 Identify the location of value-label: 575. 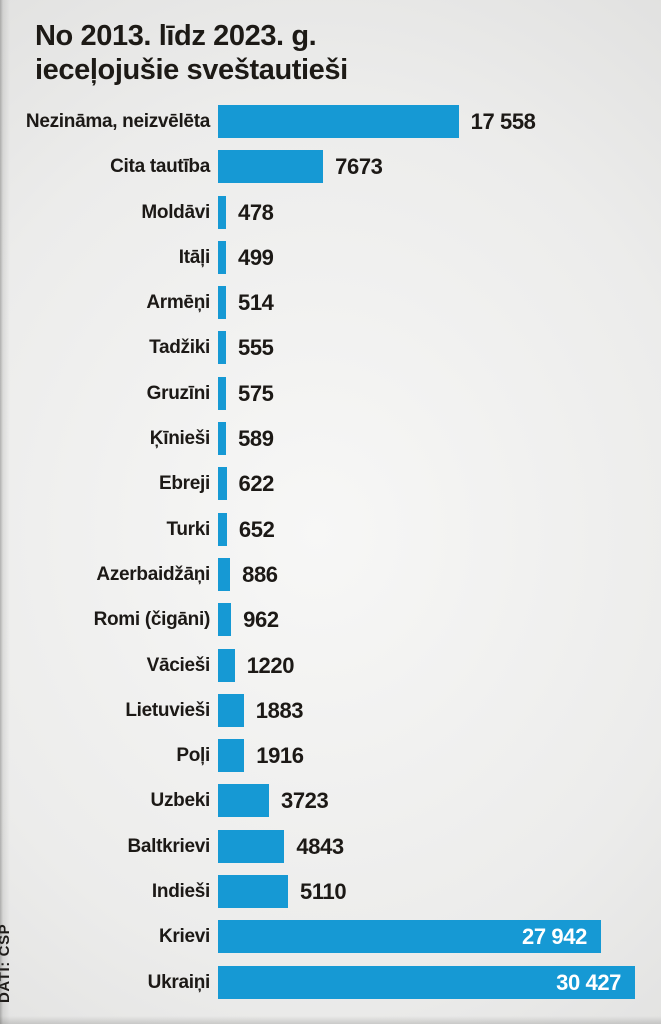
(256, 393).